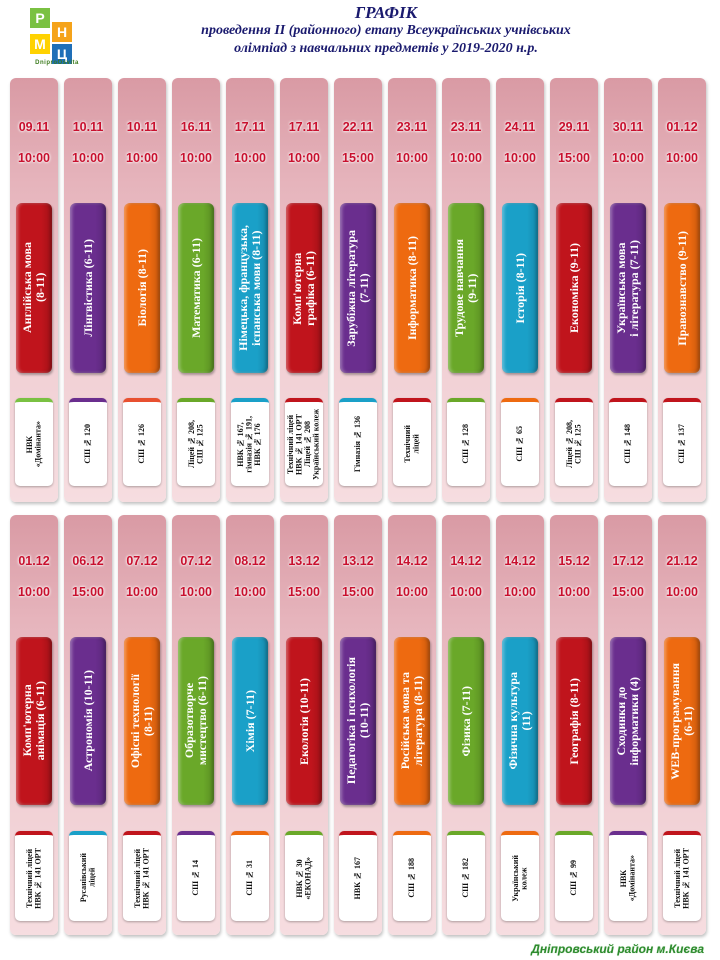 The image size is (720, 960). I want to click on subject-name: Англійська мова (8-11), so click(33, 288).